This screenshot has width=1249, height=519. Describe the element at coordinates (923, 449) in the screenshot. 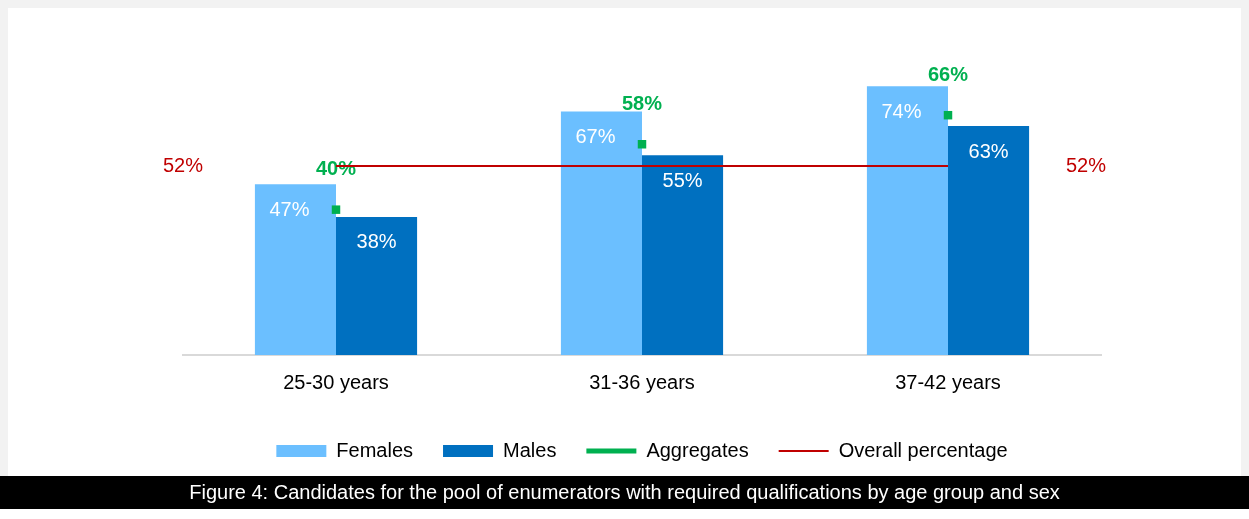

I see `legend-label: Overall percentage` at that location.